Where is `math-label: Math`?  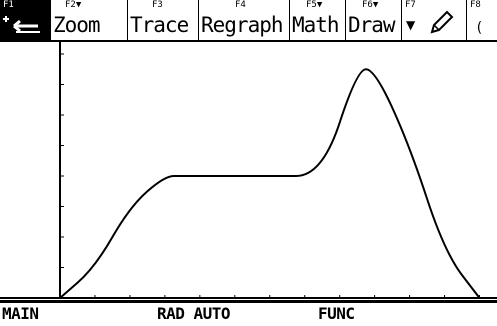
math-label: Math is located at coordinates (316, 25).